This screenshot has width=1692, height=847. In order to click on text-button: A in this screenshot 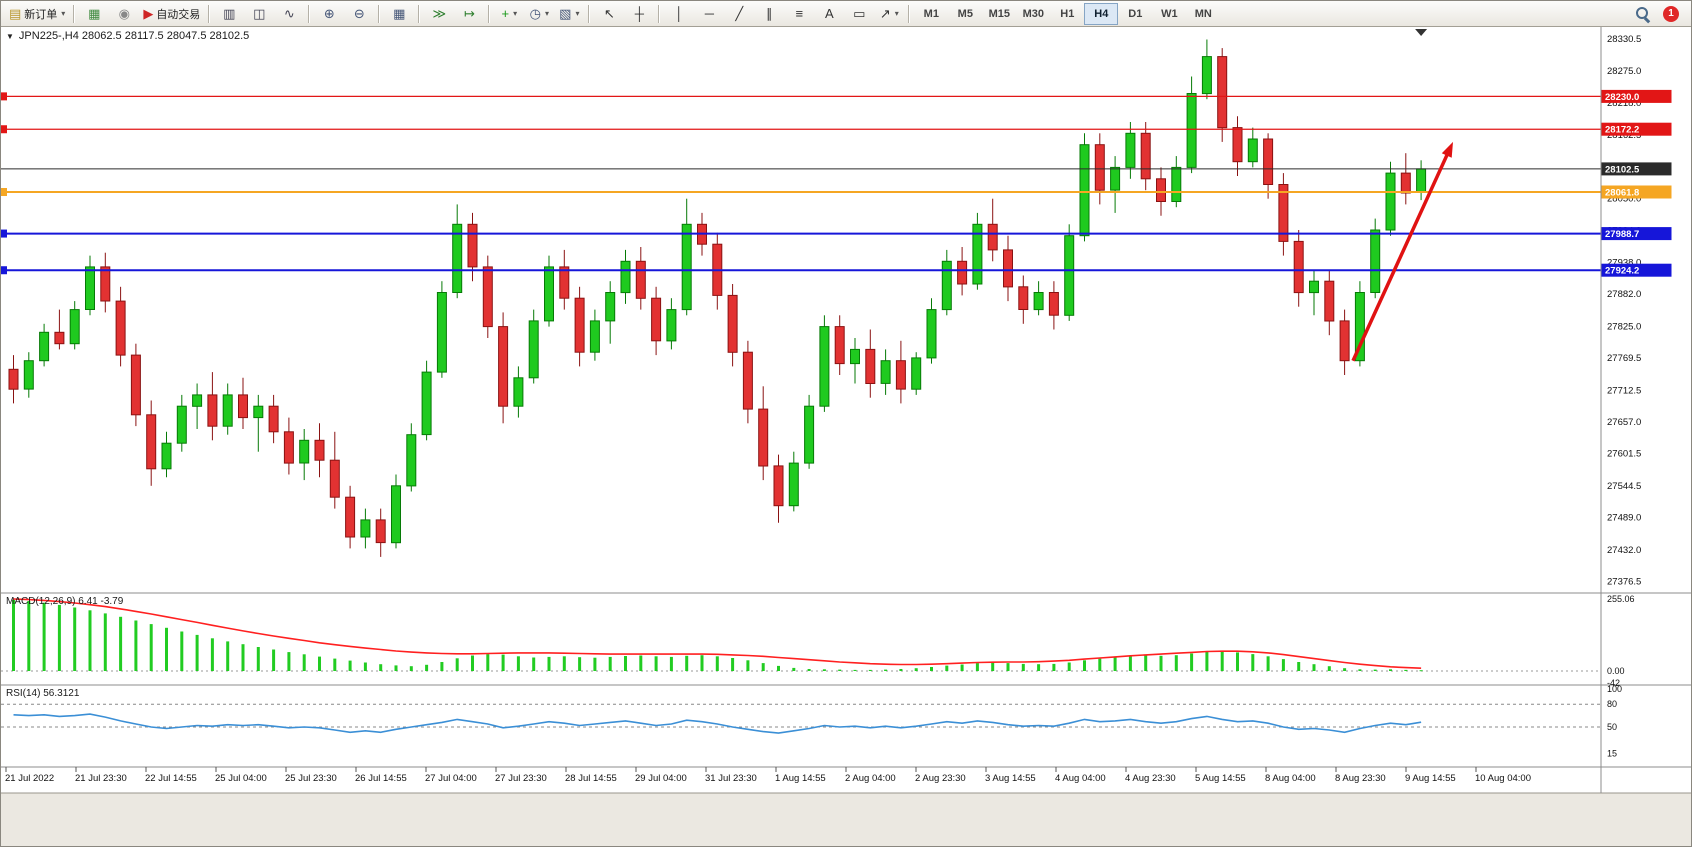, I will do `click(829, 14)`.